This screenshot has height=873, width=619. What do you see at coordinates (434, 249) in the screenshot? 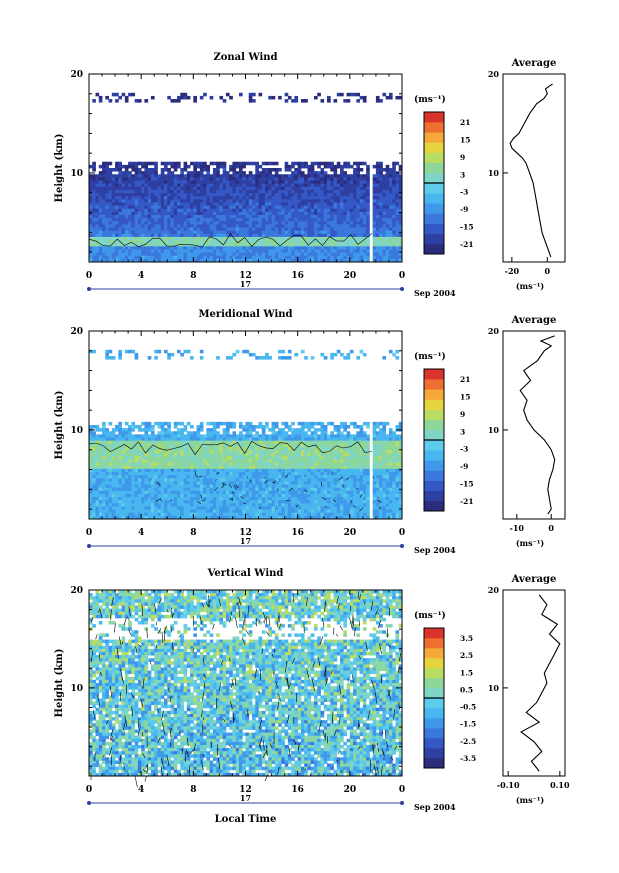
I see `colorbar-band` at bounding box center [434, 249].